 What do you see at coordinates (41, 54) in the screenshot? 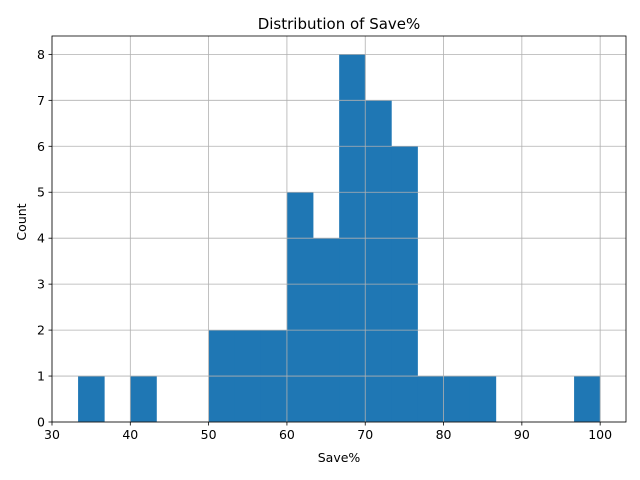
I see `y-tick-label-8: 8` at bounding box center [41, 54].